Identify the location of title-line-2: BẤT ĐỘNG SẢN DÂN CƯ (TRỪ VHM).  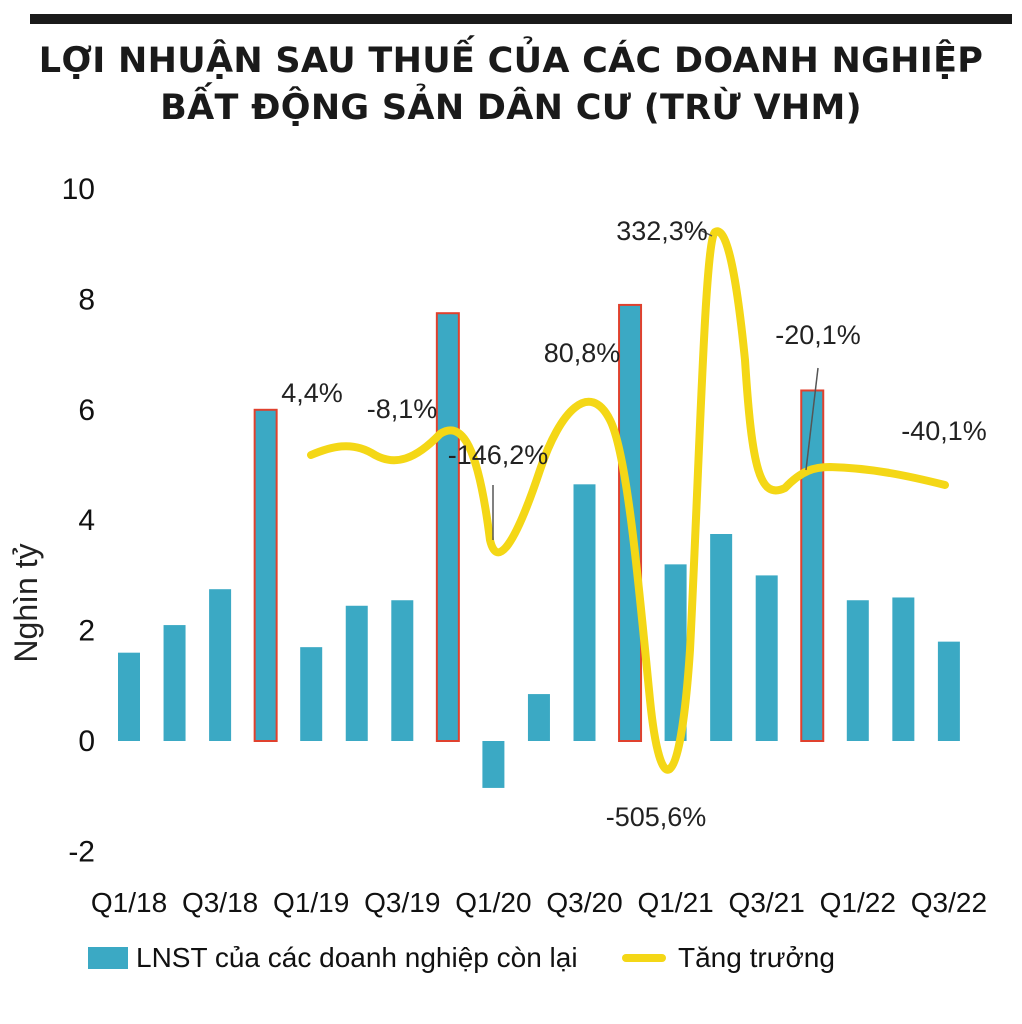
(511, 108).